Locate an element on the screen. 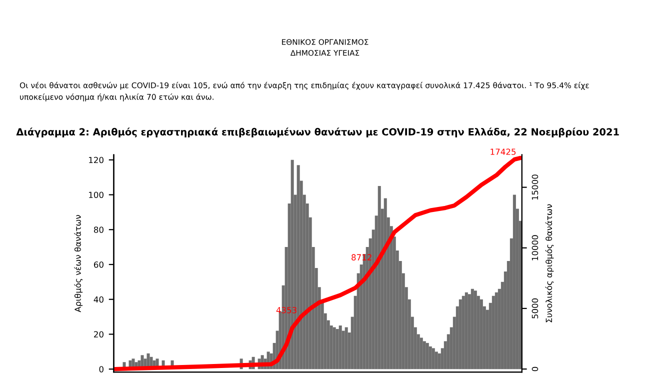 This screenshot has height=390, width=650. chart-title: Διάγραμμα 2: Αριθμός εργαστηριακά επιβεβαιωμένων θανάτων με COVID-19 στην Ελλάδα, 22 Νοεμβρίου 2021 is located at coordinates (317, 133).